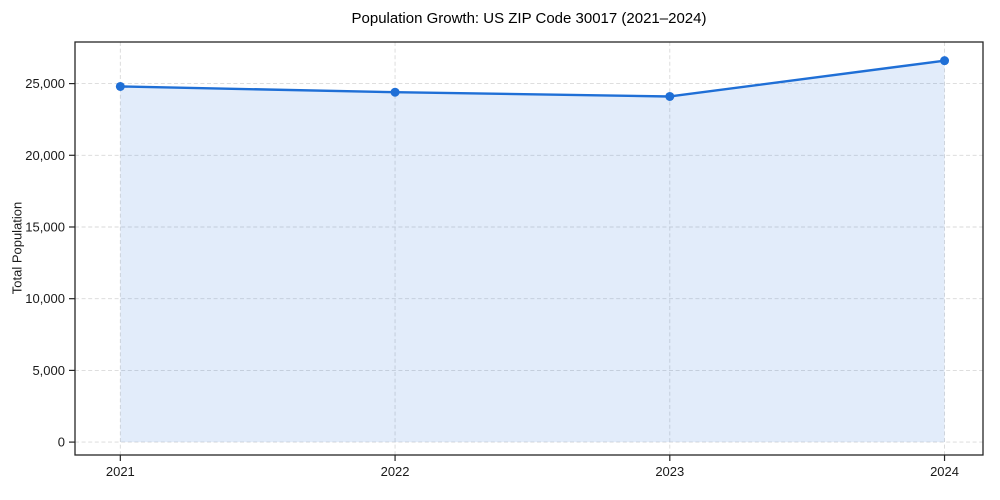 The height and width of the screenshot is (500, 1000). I want to click on y-tick-label: 10,000, so click(45, 298).